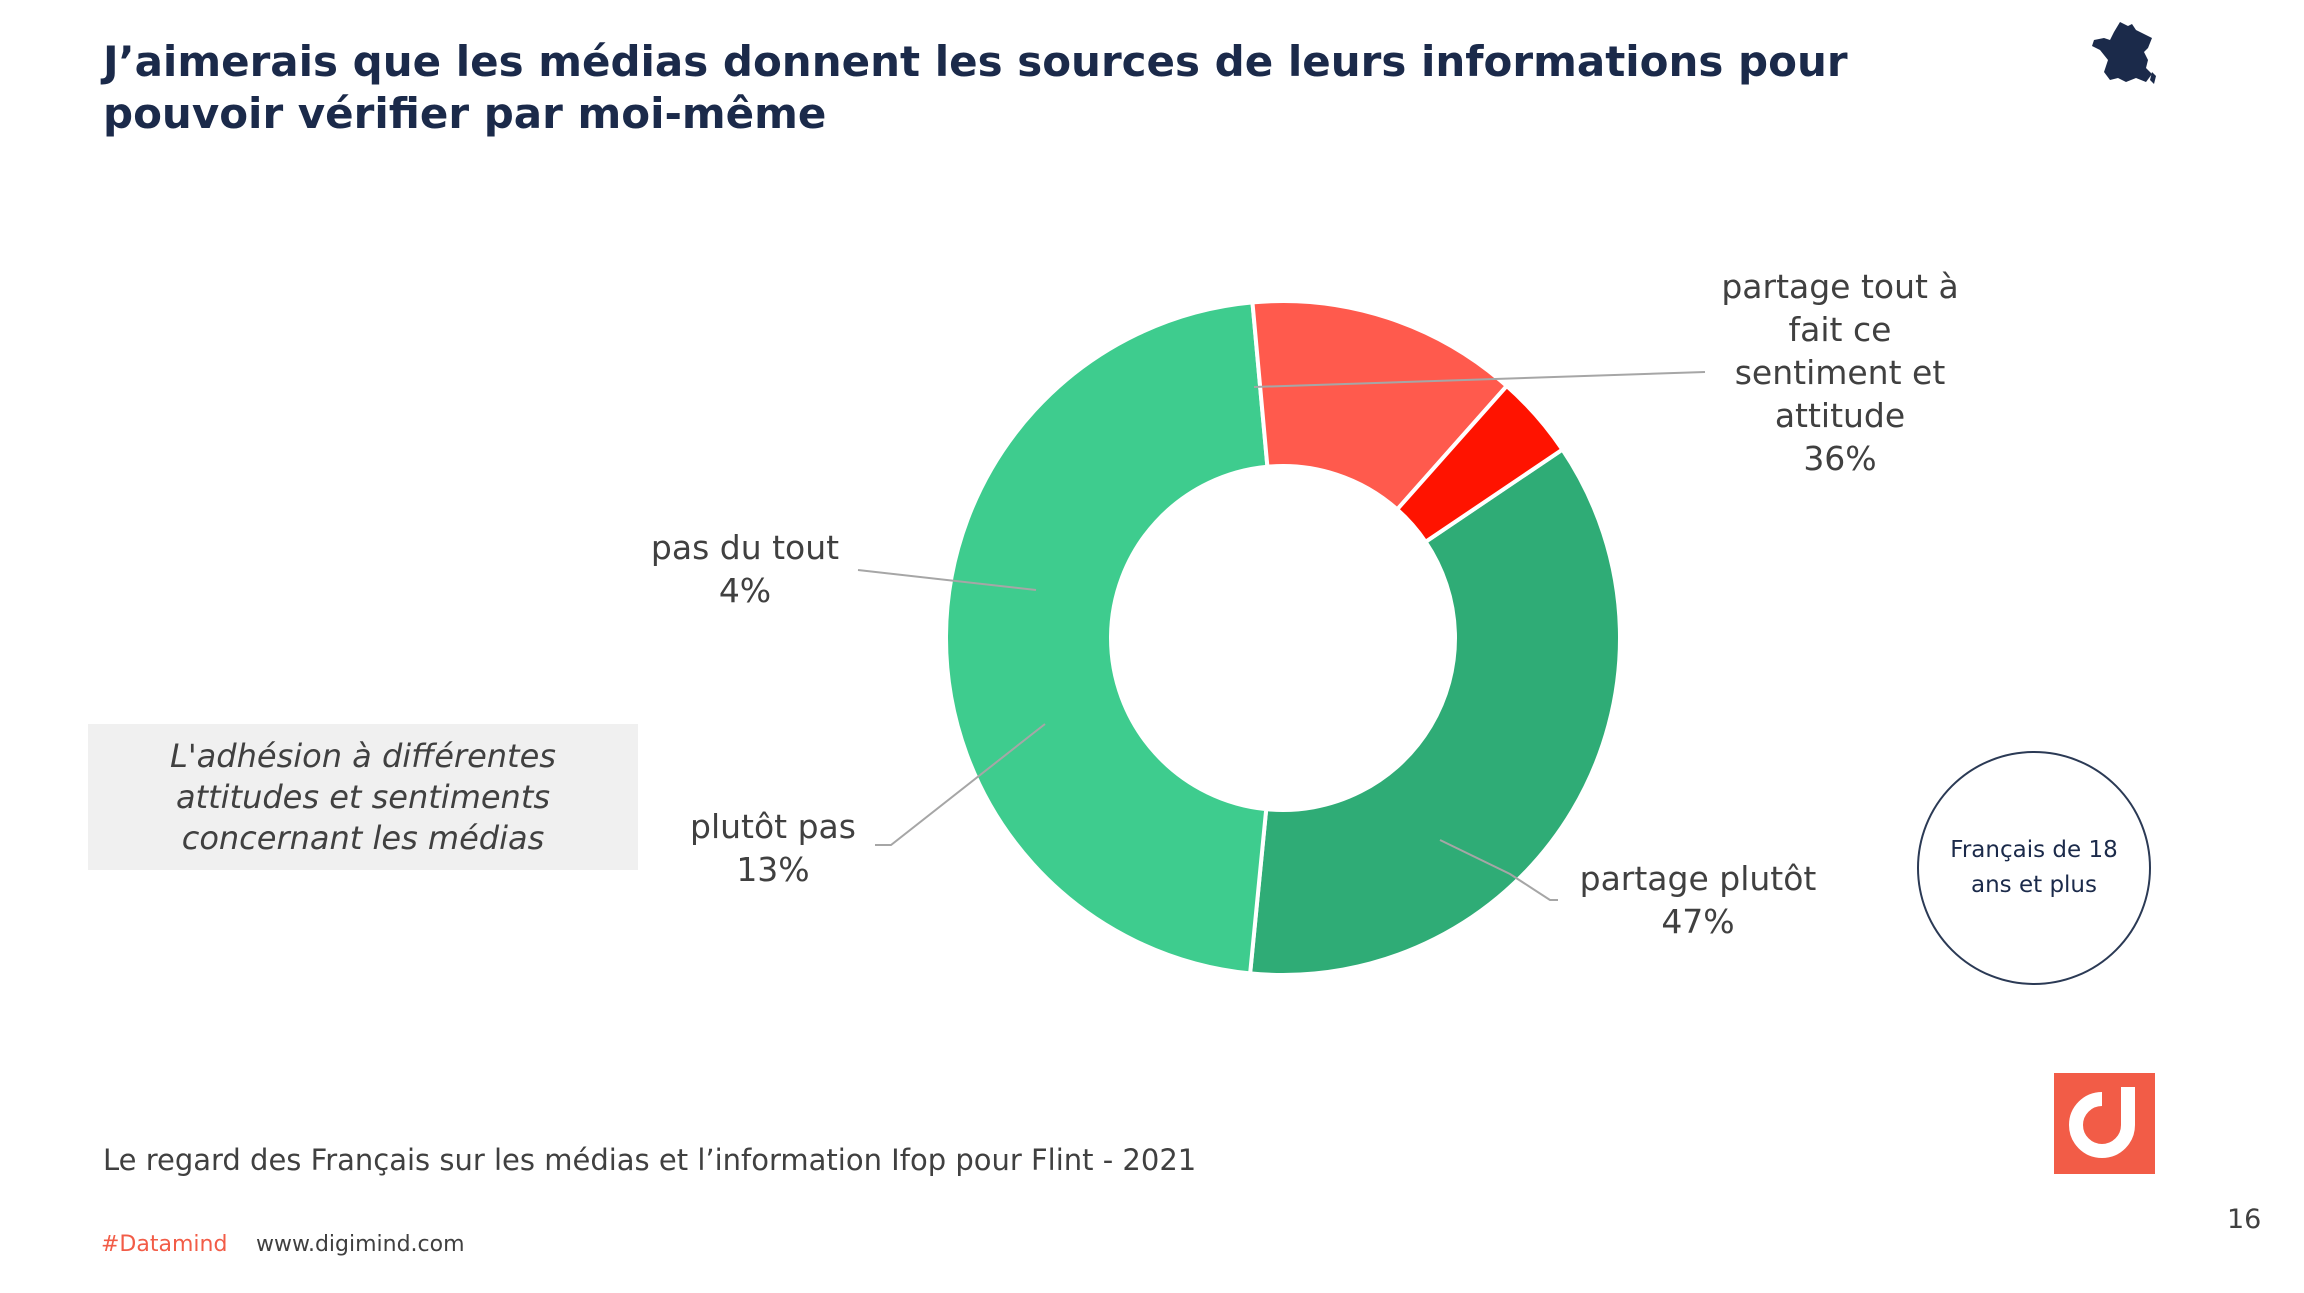  I want to click on population-badge: Français de 18 ans et plus, so click(2034, 868).